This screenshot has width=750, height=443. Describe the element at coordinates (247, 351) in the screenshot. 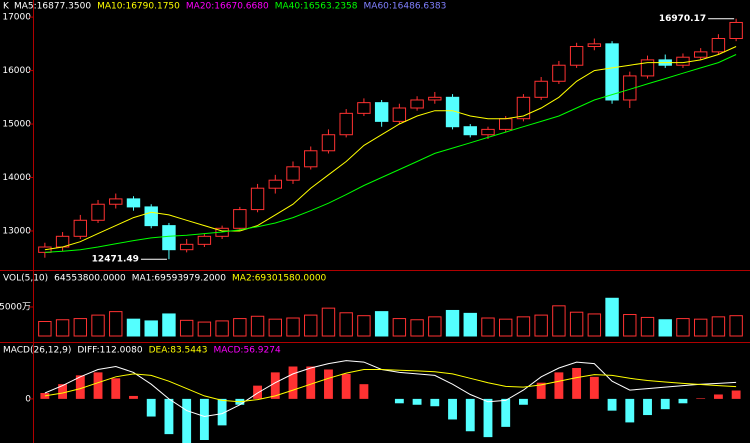

I see `legend-entry: MACD:56.9274` at that location.